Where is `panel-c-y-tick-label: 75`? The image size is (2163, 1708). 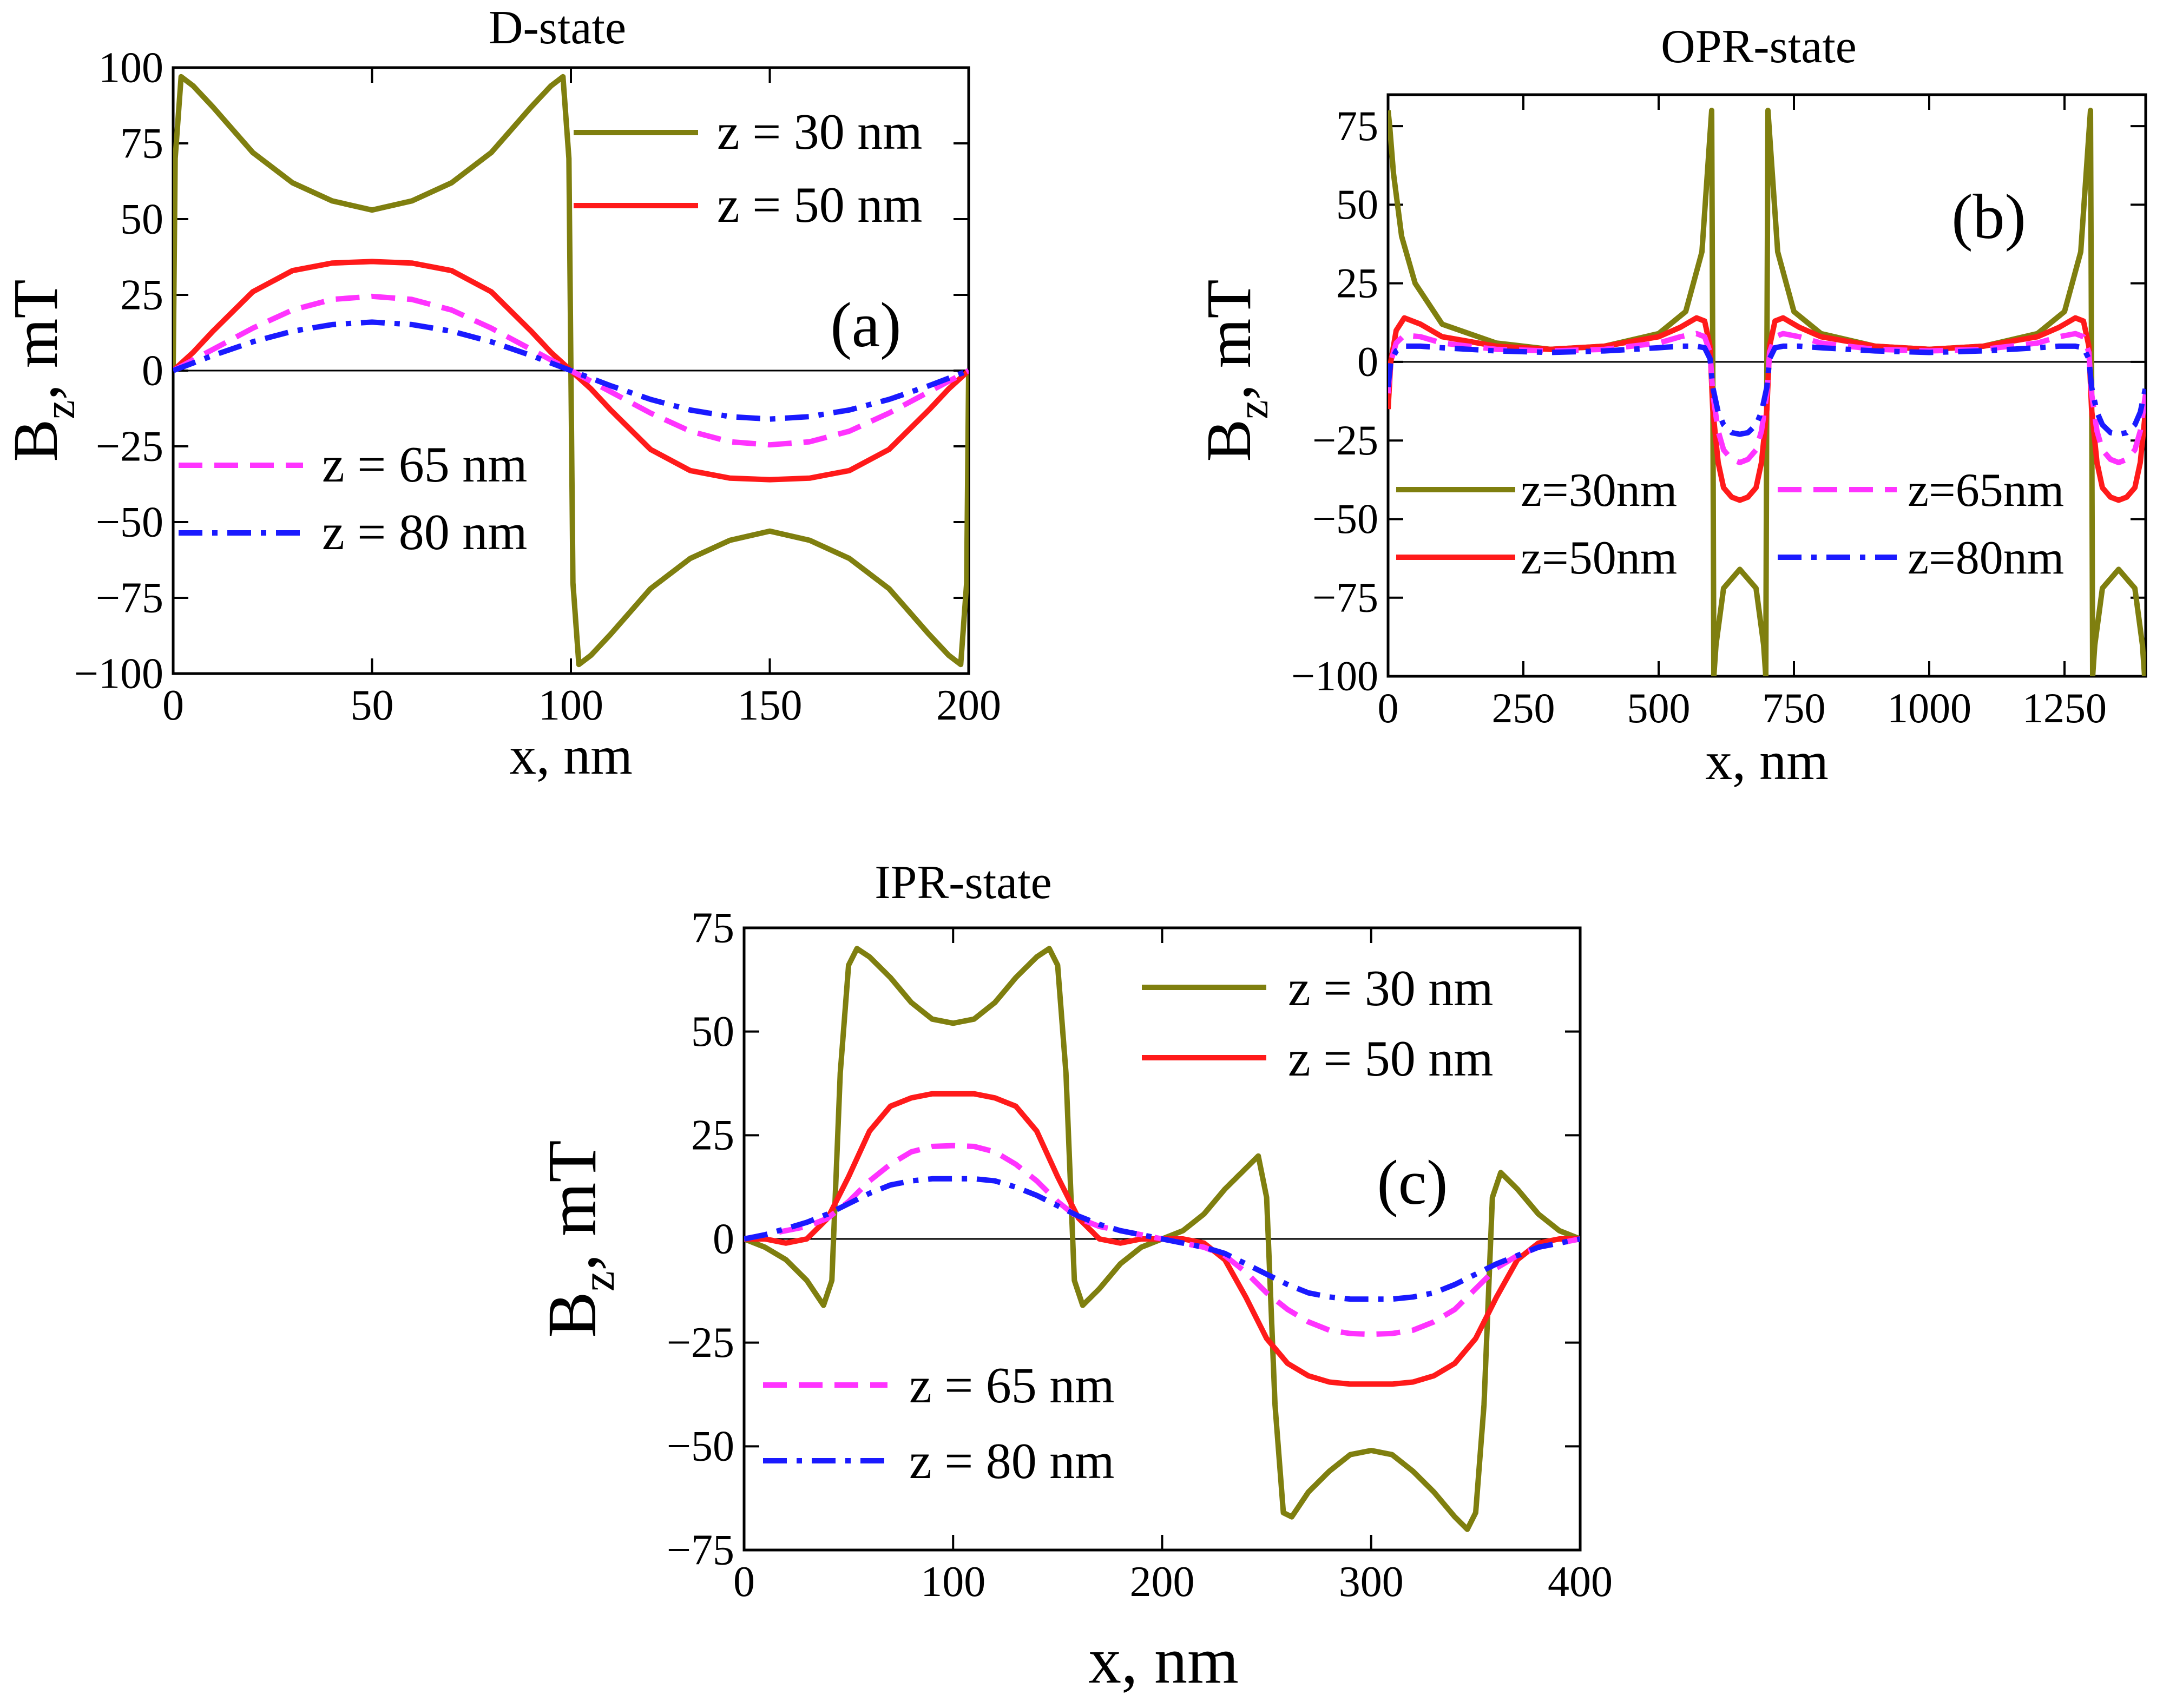 panel-c-y-tick-label: 75 is located at coordinates (712, 928).